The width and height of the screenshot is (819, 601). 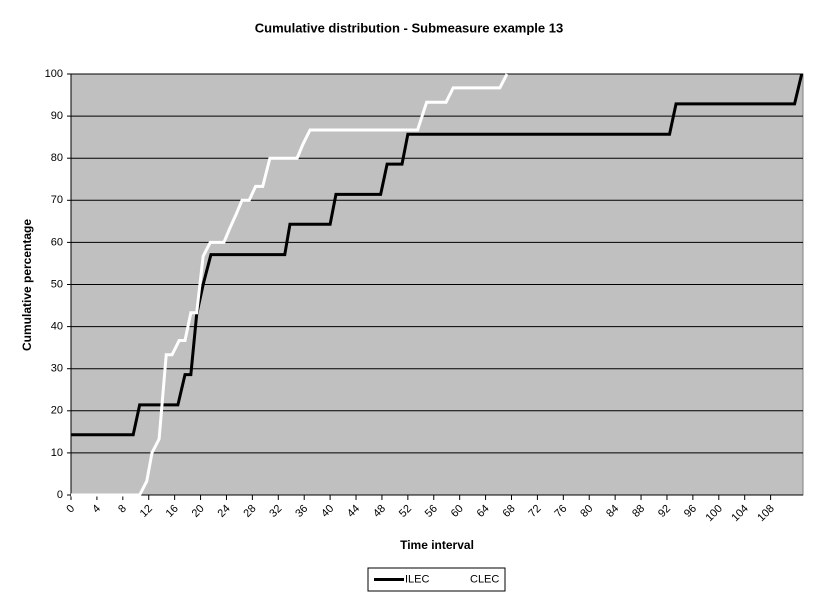 What do you see at coordinates (560, 511) in the screenshot?
I see `x-tick-label: 76` at bounding box center [560, 511].